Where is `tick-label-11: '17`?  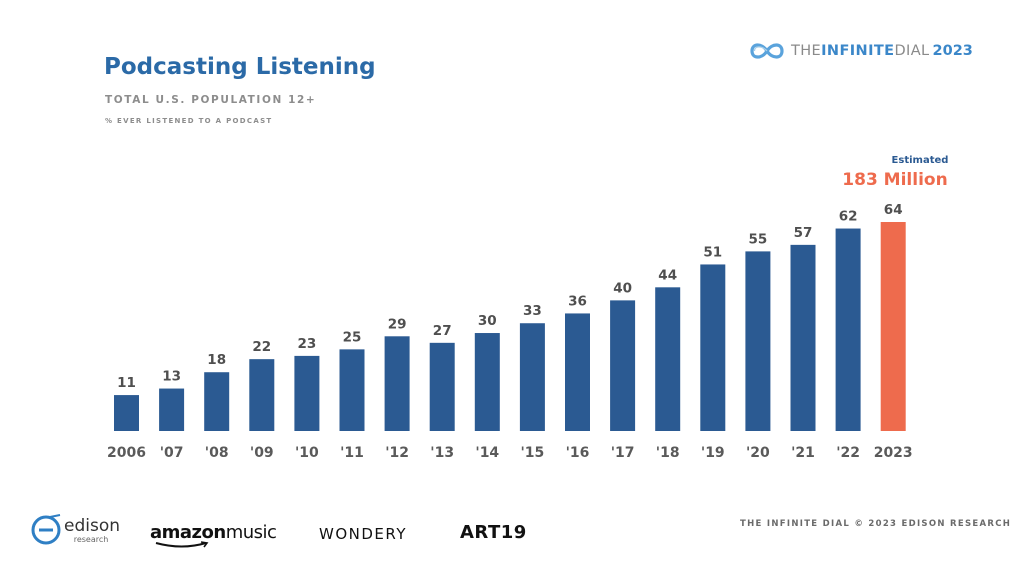 tick-label-11: '17 is located at coordinates (623, 453).